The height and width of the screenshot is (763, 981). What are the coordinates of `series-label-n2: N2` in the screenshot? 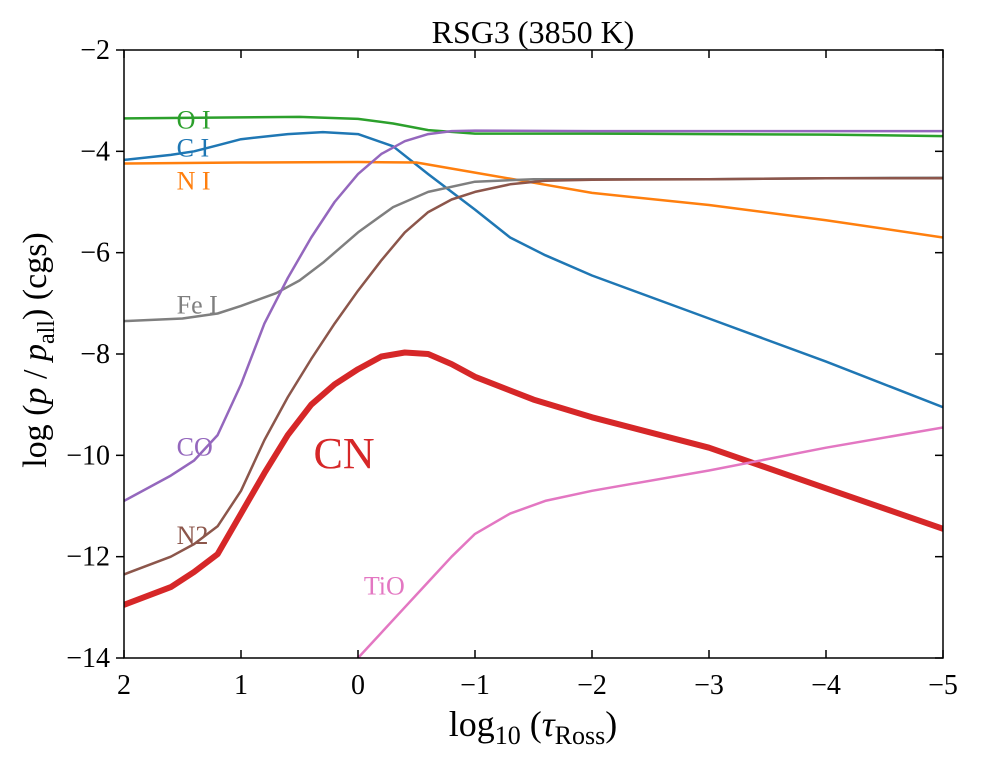 It's located at (193, 535).